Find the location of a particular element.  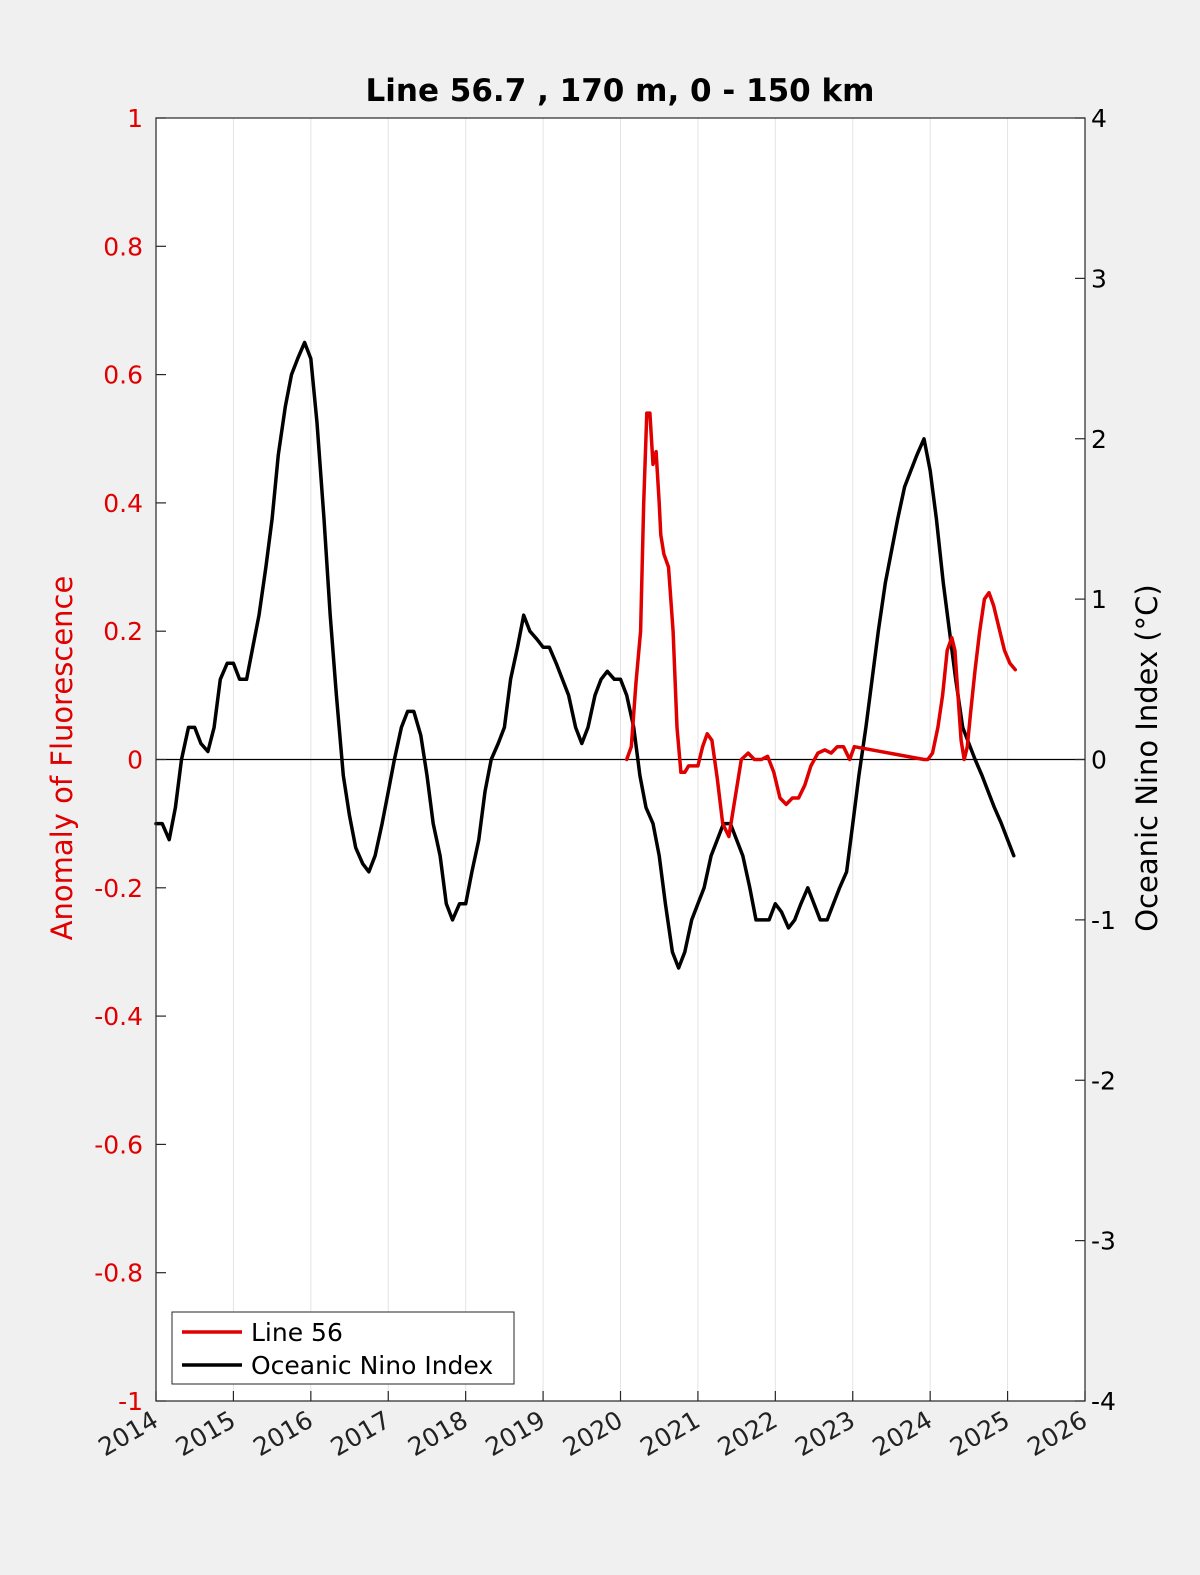

legend-label-line56: Line 56 is located at coordinates (297, 1332).